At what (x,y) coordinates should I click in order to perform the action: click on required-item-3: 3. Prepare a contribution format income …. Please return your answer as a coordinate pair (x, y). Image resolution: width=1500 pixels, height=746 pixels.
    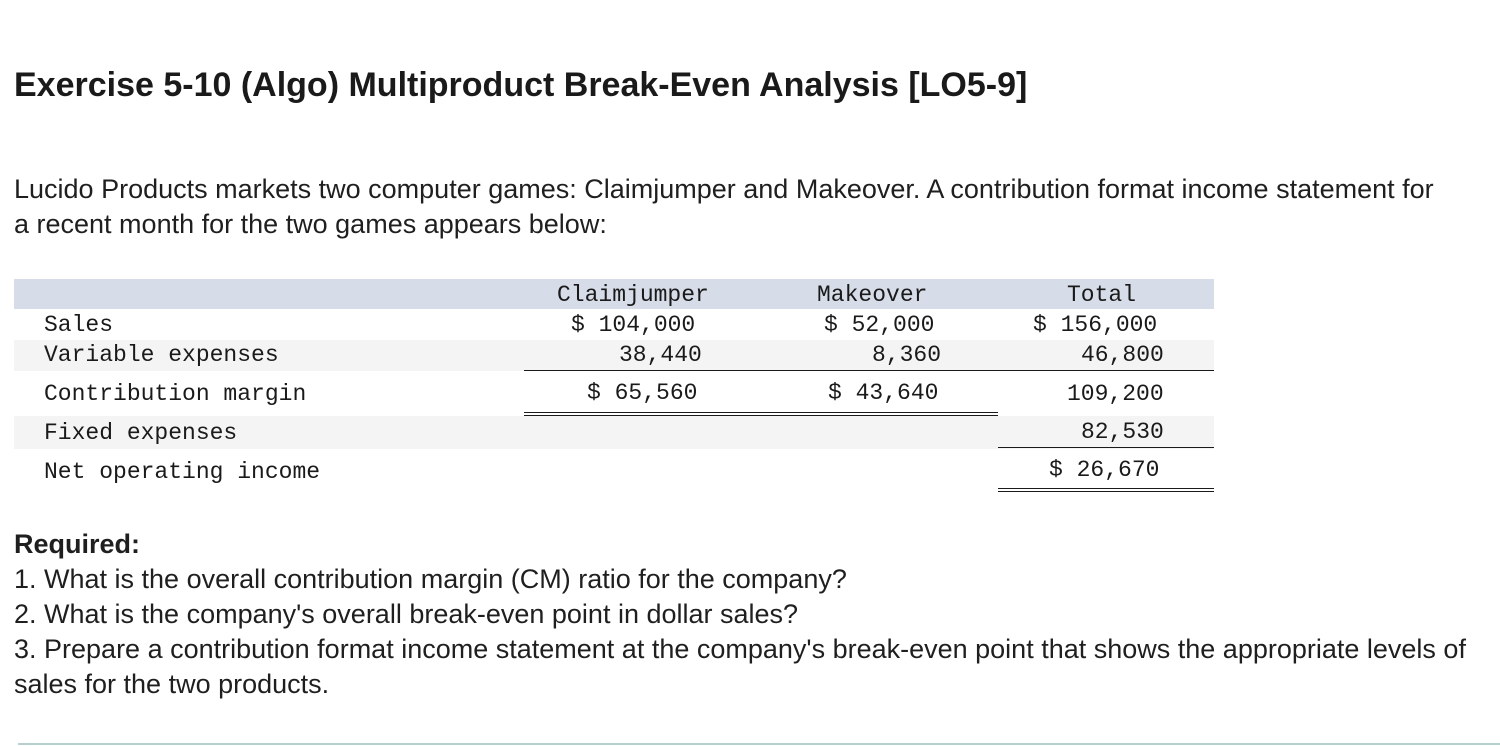
    Looking at the image, I should click on (740, 666).